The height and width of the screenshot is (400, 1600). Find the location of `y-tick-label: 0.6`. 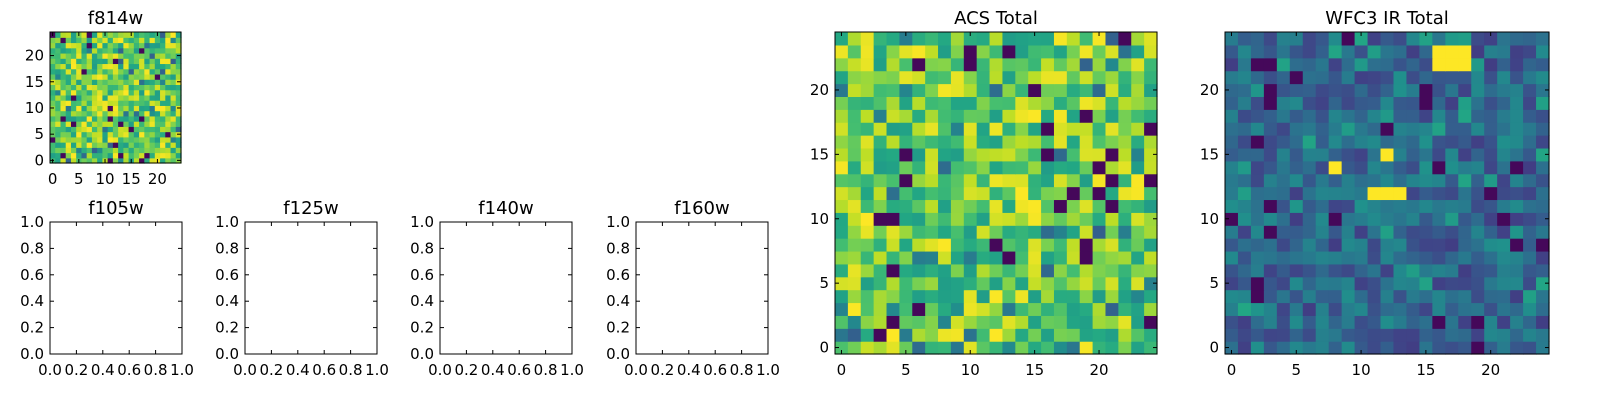

y-tick-label: 0.6 is located at coordinates (227, 275).